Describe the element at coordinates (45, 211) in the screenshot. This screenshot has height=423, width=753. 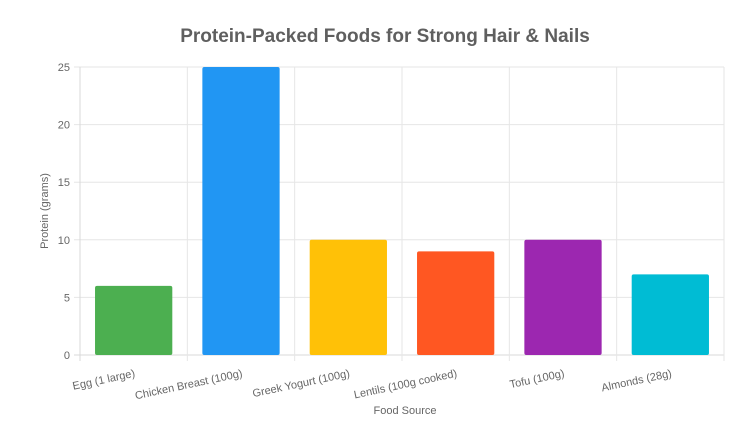
I see `y-axis-label: Protein (grams)` at that location.